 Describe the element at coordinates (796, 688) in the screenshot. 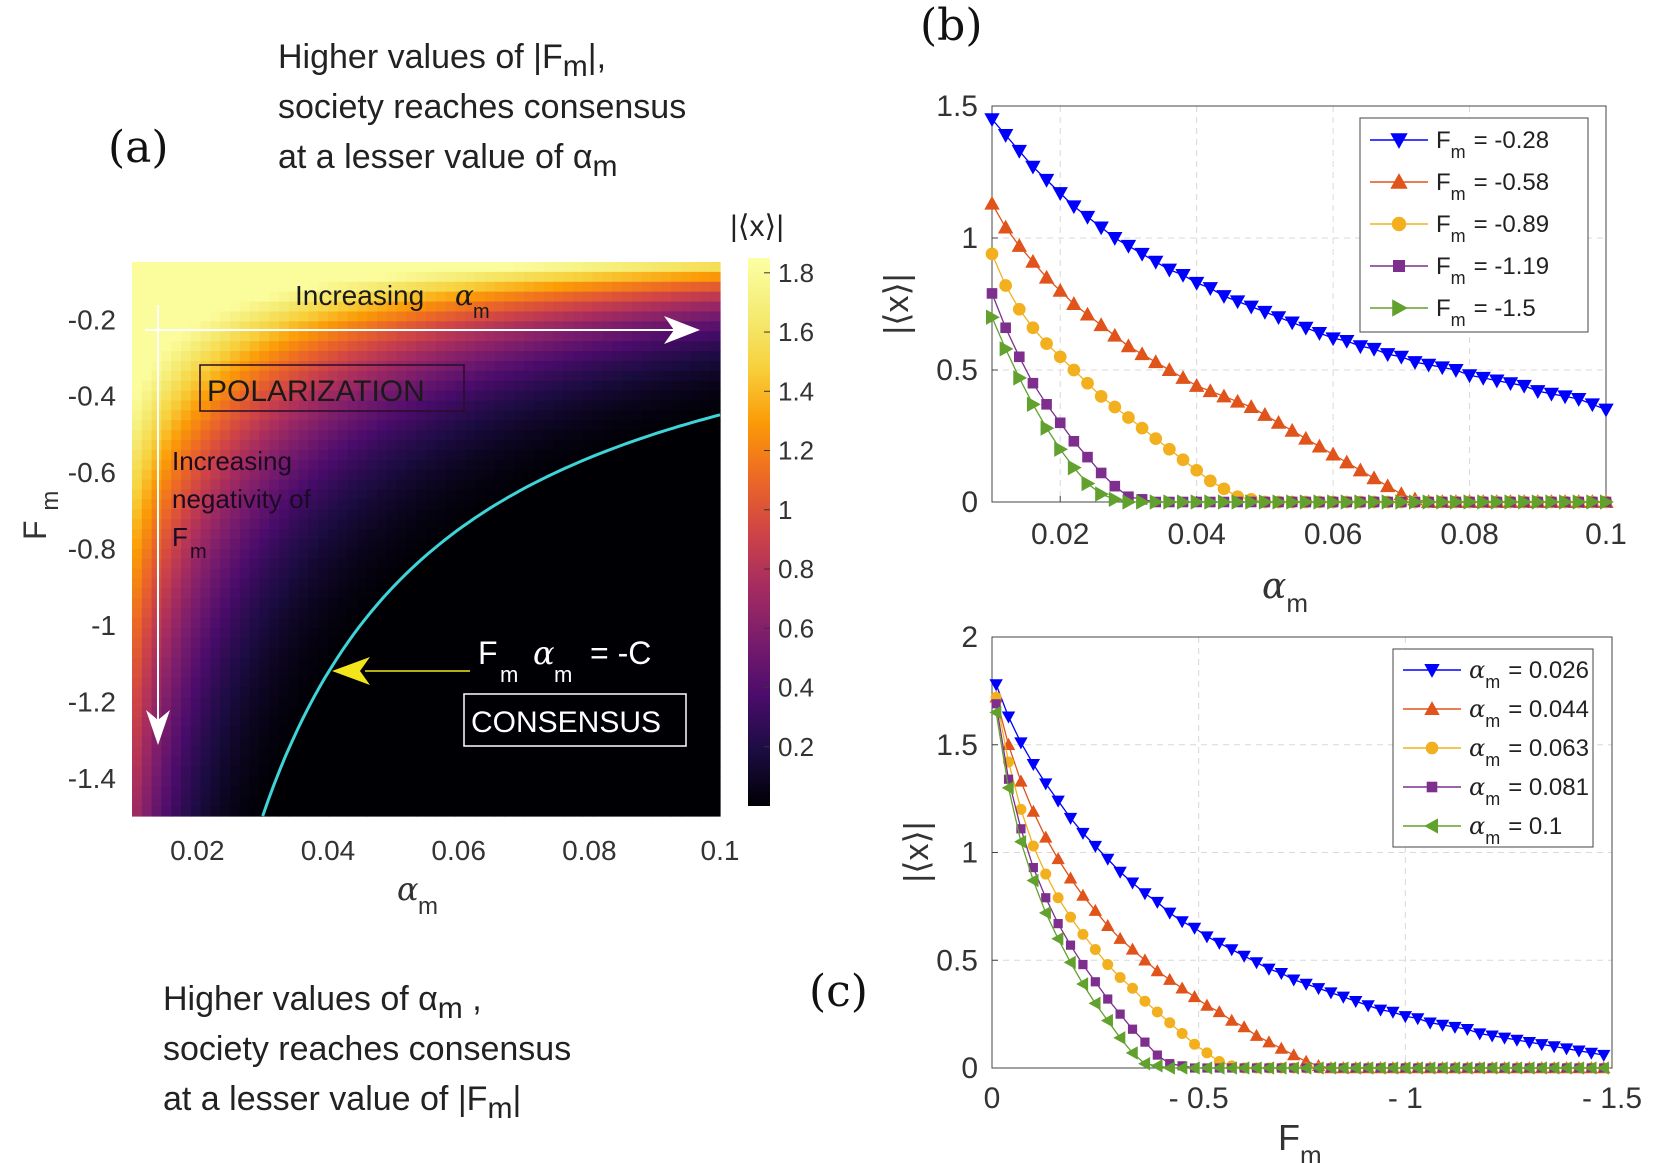

I see `colorbar-tick-label: 0.4` at that location.